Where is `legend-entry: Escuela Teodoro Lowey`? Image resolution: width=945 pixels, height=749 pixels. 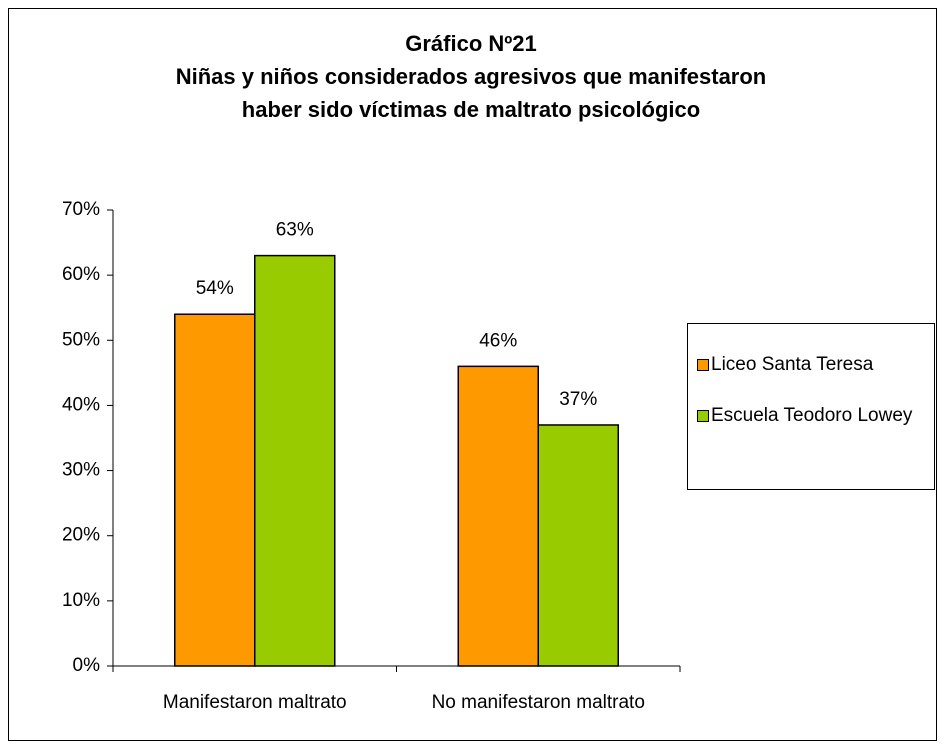
legend-entry: Escuela Teodoro Lowey is located at coordinates (812, 415).